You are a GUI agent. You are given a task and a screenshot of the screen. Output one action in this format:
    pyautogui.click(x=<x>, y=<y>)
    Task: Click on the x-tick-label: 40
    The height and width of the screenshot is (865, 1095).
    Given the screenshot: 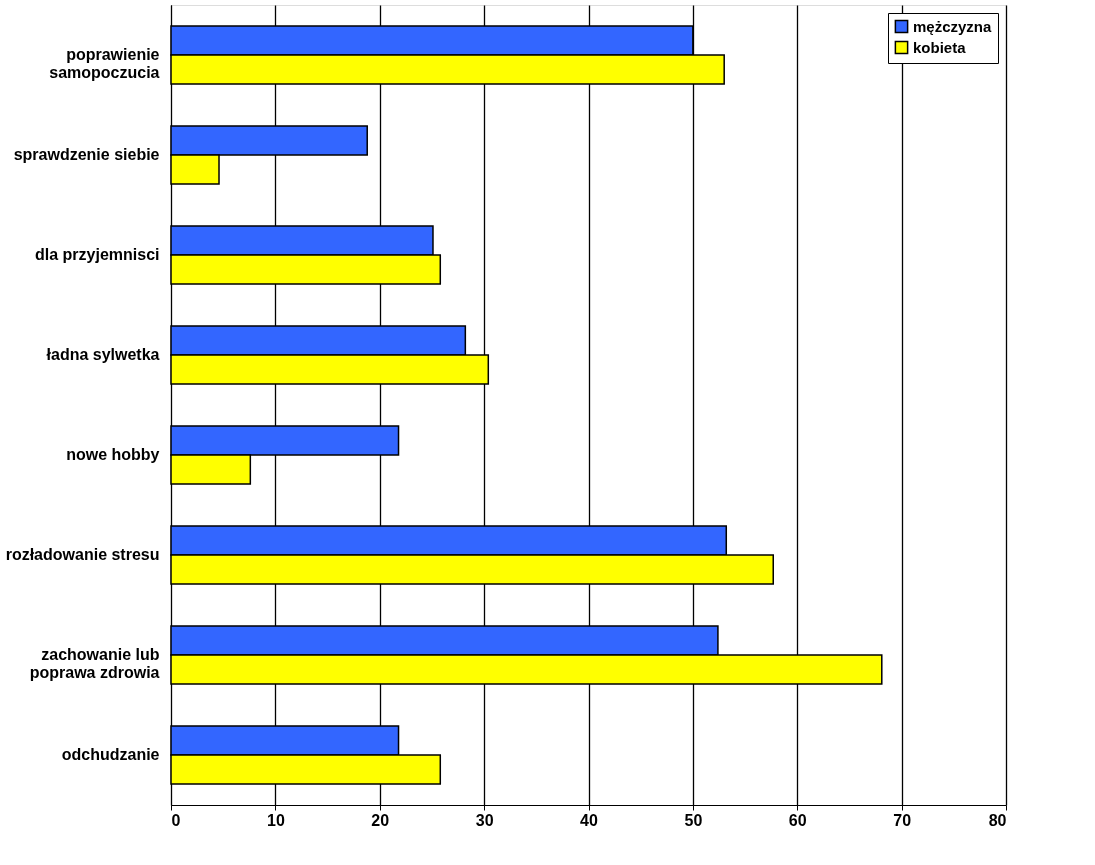 What is the action you would take?
    pyautogui.click(x=589, y=820)
    